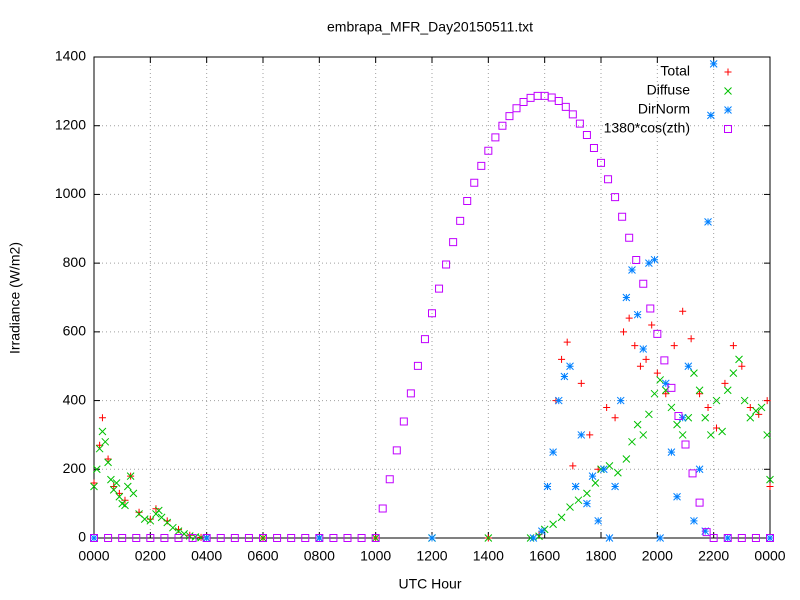  I want to click on legend-label: DirNorm, so click(664, 109).